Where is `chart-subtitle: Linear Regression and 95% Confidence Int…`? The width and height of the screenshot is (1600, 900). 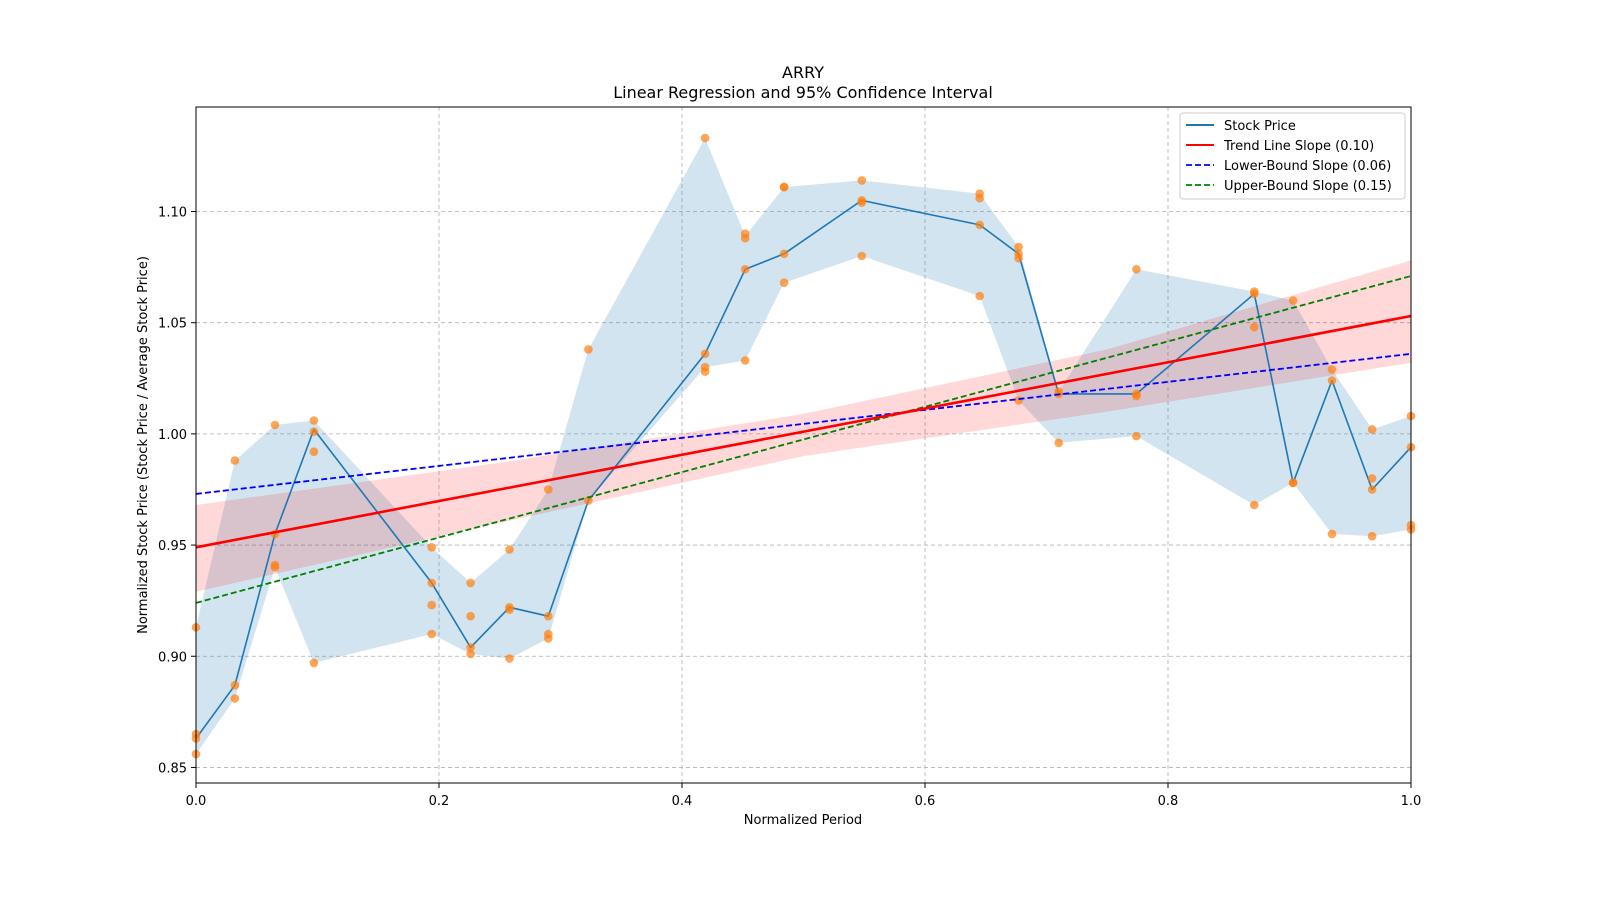 chart-subtitle: Linear Regression and 95% Confidence Int… is located at coordinates (803, 92).